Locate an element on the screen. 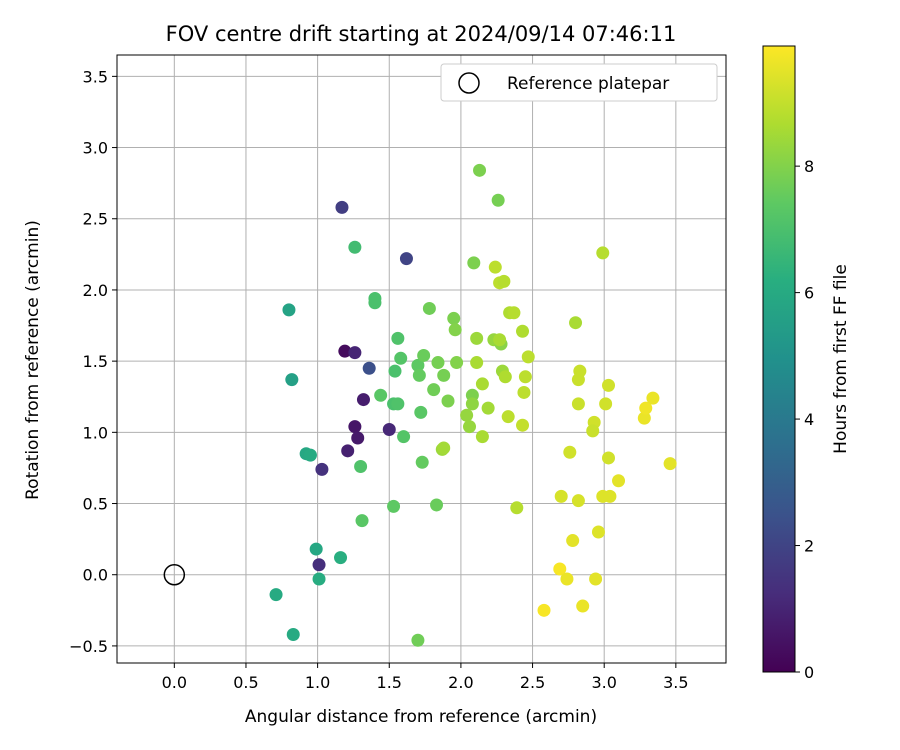 Image resolution: width=900 pixels, height=750 pixels. colorbar-tick-label: 4 is located at coordinates (809, 419).